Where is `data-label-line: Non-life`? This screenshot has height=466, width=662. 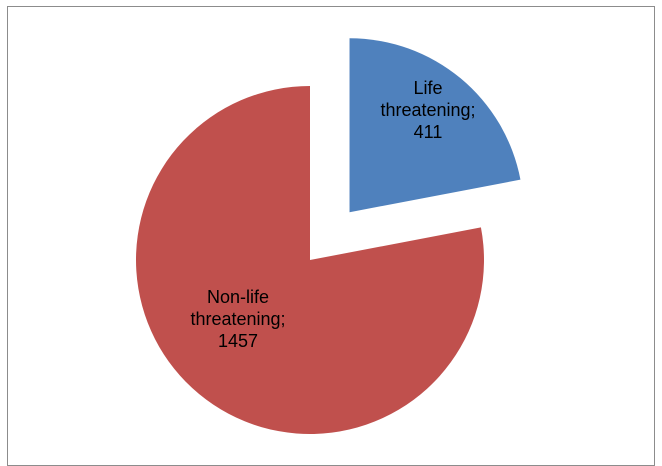
data-label-line: Non-life is located at coordinates (238, 297).